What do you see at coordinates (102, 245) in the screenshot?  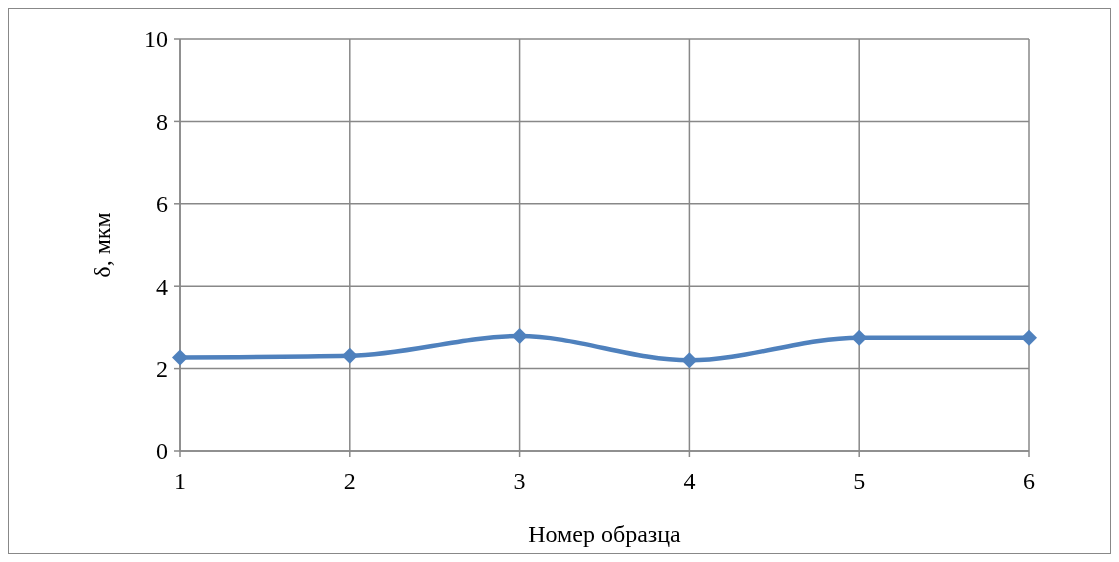 I see `y-axis-title: δ, мкм` at bounding box center [102, 245].